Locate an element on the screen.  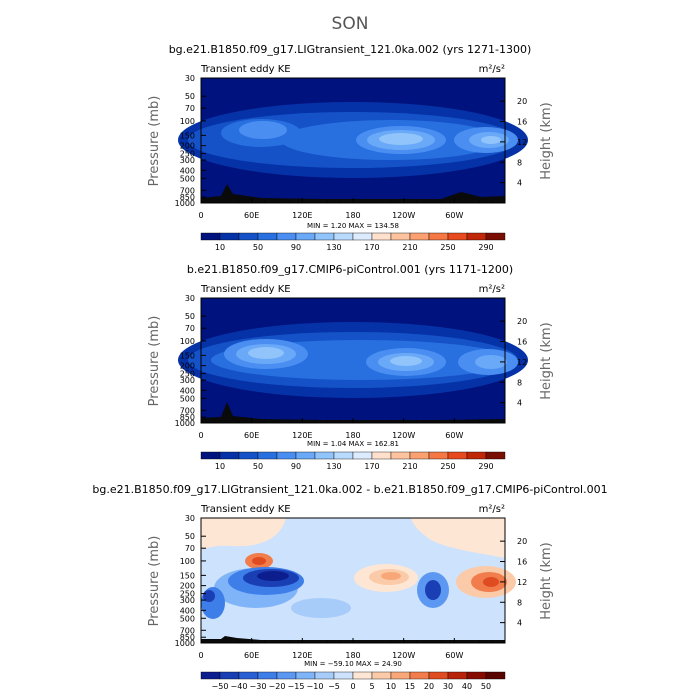
colorbar-label: 0 is located at coordinates (352, 686).